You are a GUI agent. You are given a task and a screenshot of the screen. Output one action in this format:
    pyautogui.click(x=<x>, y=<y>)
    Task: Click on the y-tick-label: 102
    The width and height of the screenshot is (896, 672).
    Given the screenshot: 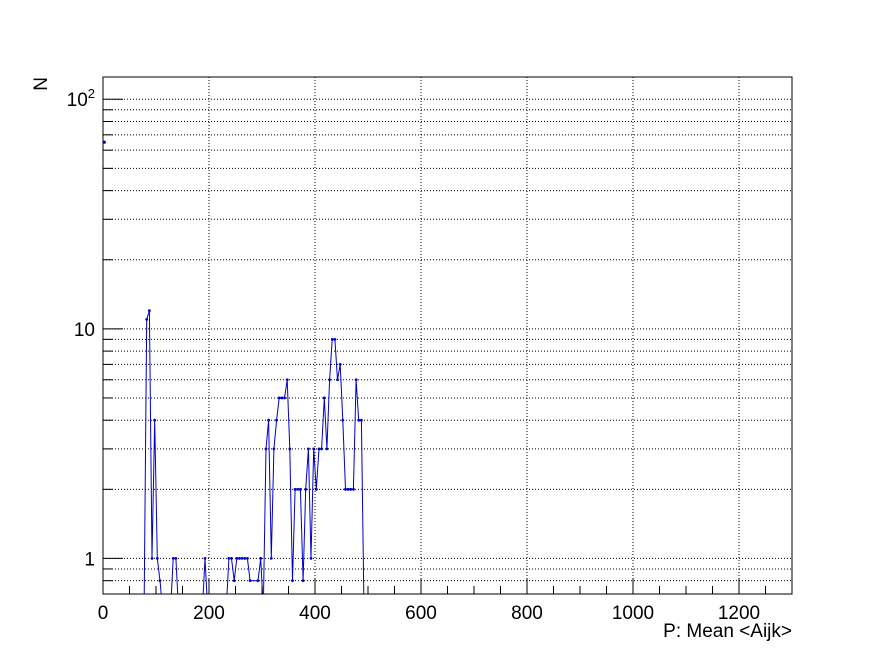 What is the action you would take?
    pyautogui.click(x=81, y=98)
    